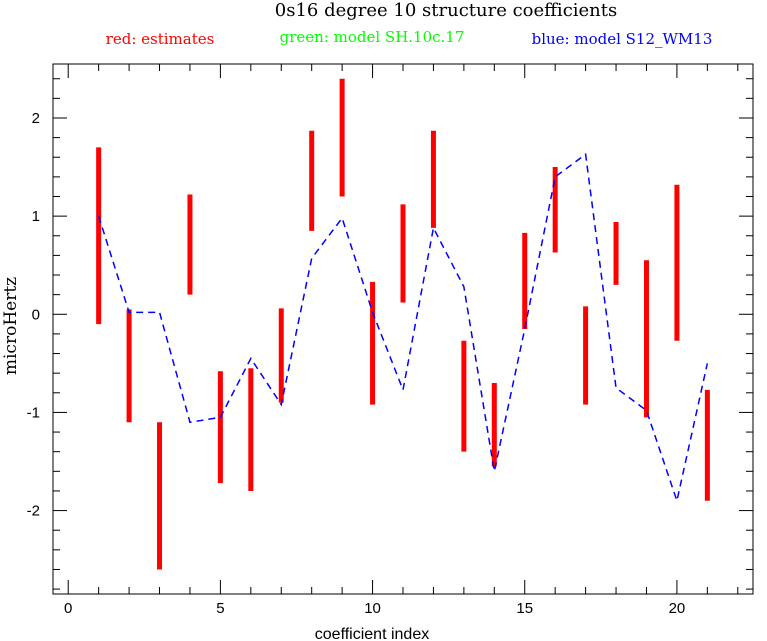 The height and width of the screenshot is (641, 767). I want to click on y-axis-label: microHertz, so click(11, 326).